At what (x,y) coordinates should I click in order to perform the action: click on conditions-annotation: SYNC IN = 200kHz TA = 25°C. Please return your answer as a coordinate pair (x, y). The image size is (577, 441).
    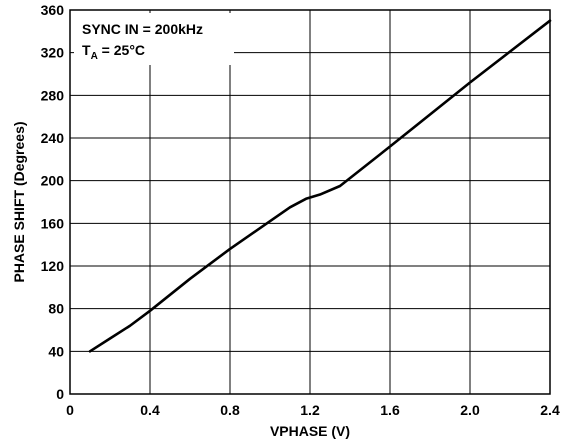
    Looking at the image, I should click on (142, 41).